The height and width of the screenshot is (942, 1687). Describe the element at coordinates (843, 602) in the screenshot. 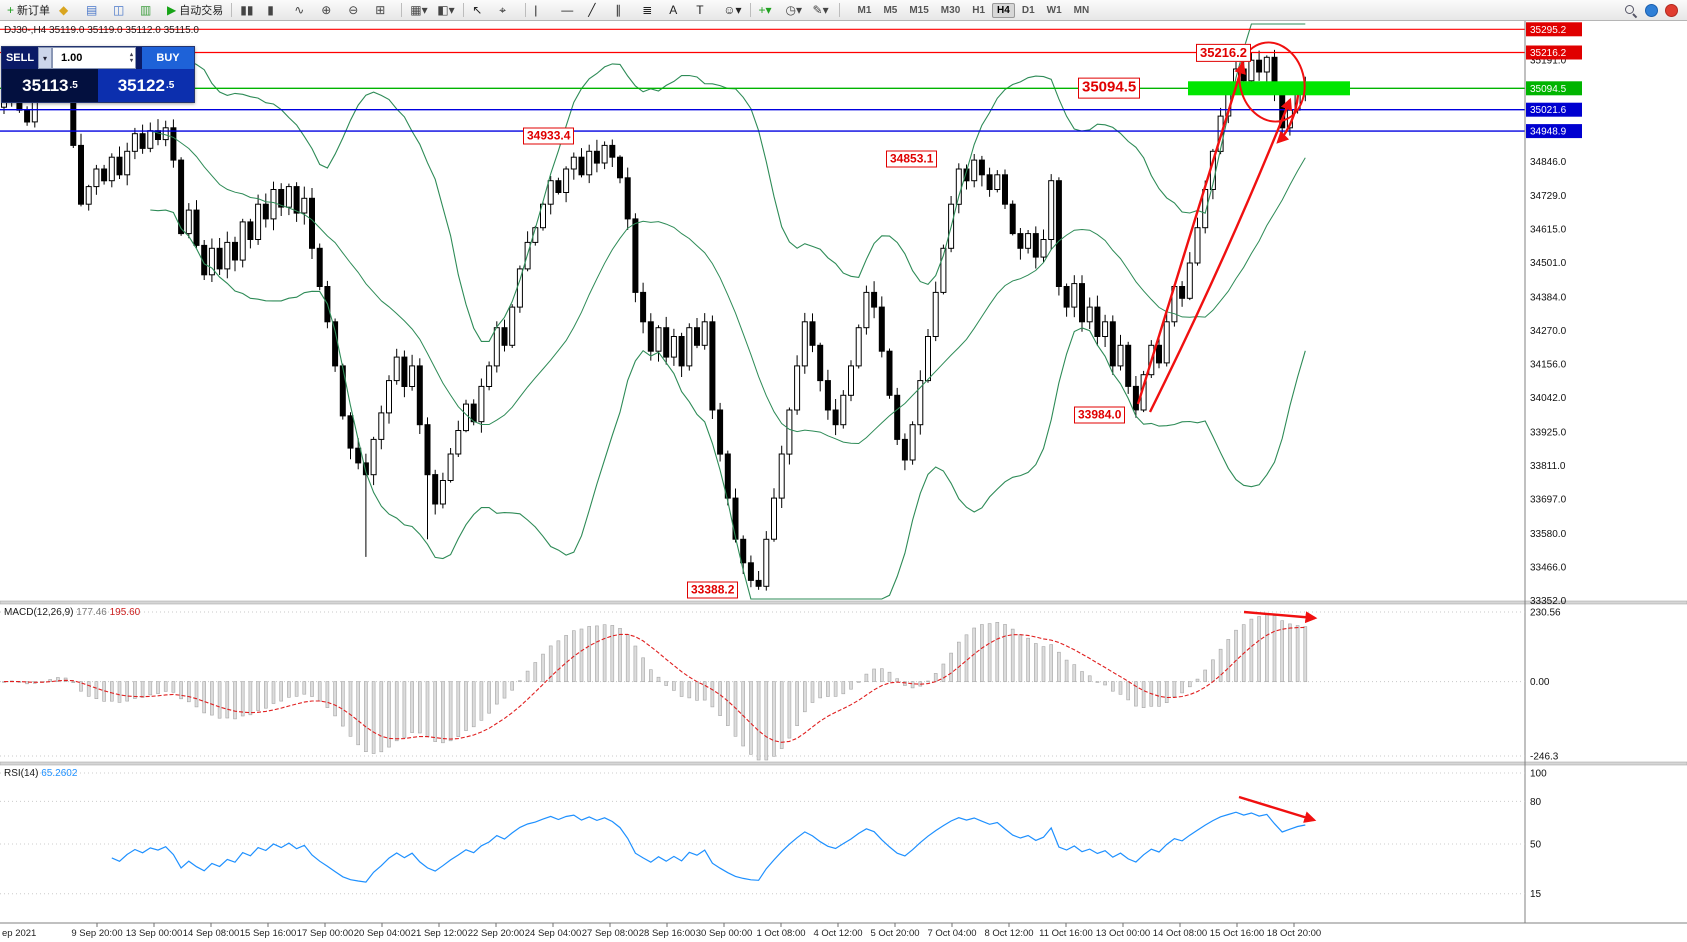

I see `main-macd-separator` at that location.